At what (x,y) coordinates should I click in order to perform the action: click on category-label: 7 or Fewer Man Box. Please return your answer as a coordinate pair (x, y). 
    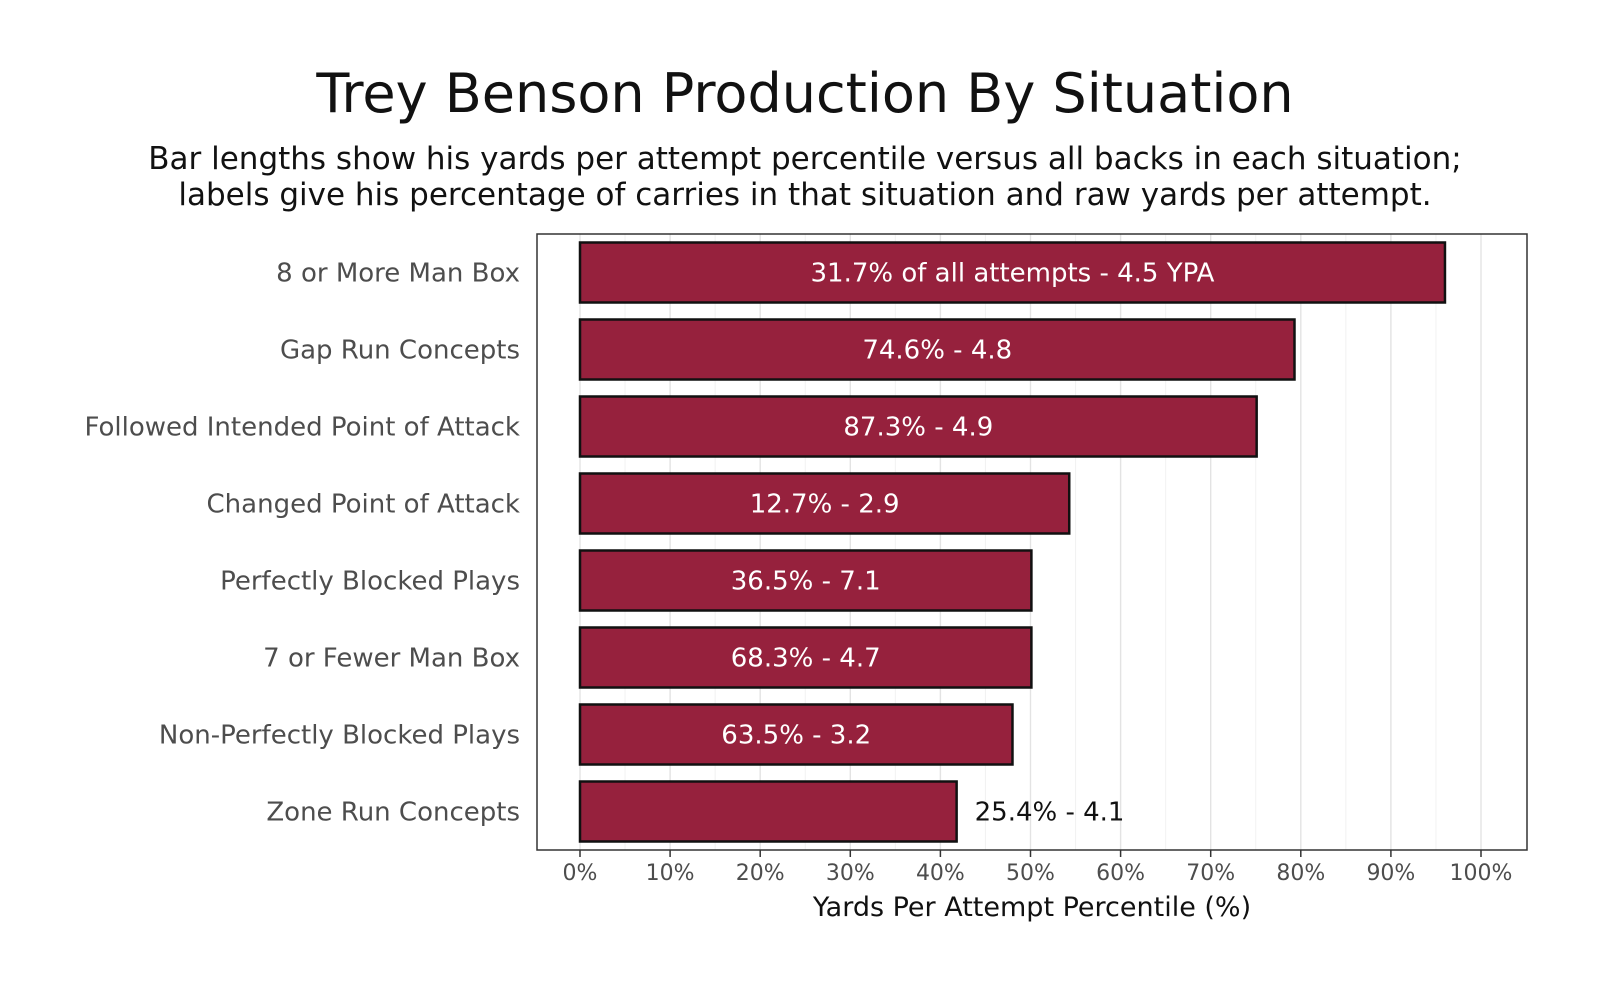
    Looking at the image, I should click on (391, 659).